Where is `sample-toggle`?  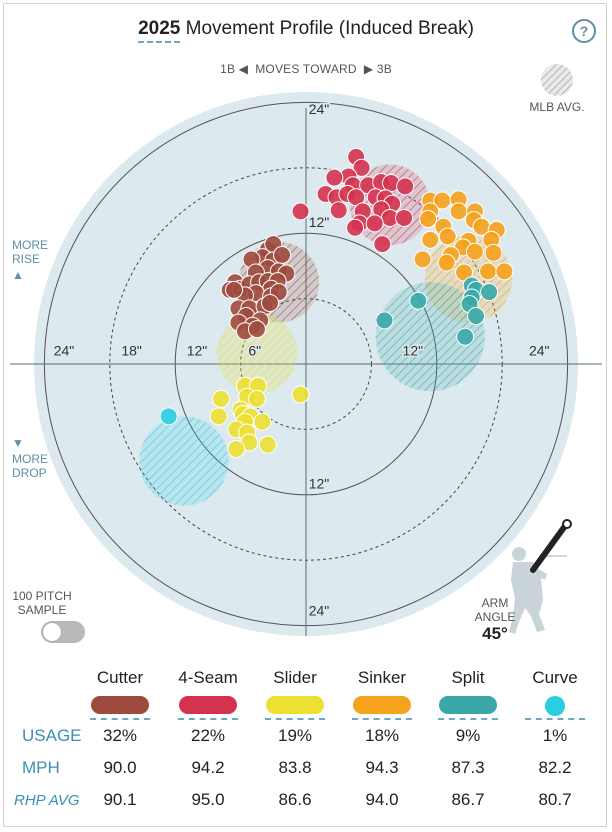
sample-toggle is located at coordinates (63, 632).